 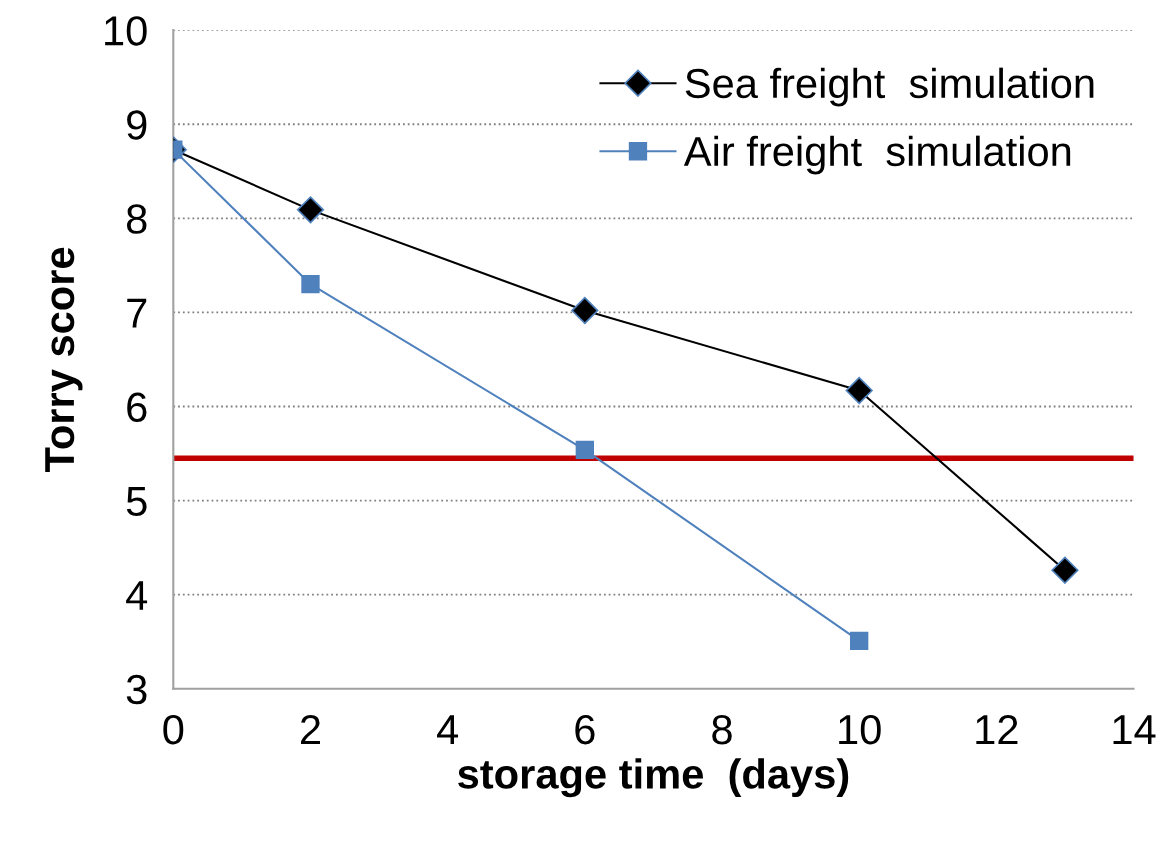 I want to click on y-tick-label: 10, so click(x=126, y=31).